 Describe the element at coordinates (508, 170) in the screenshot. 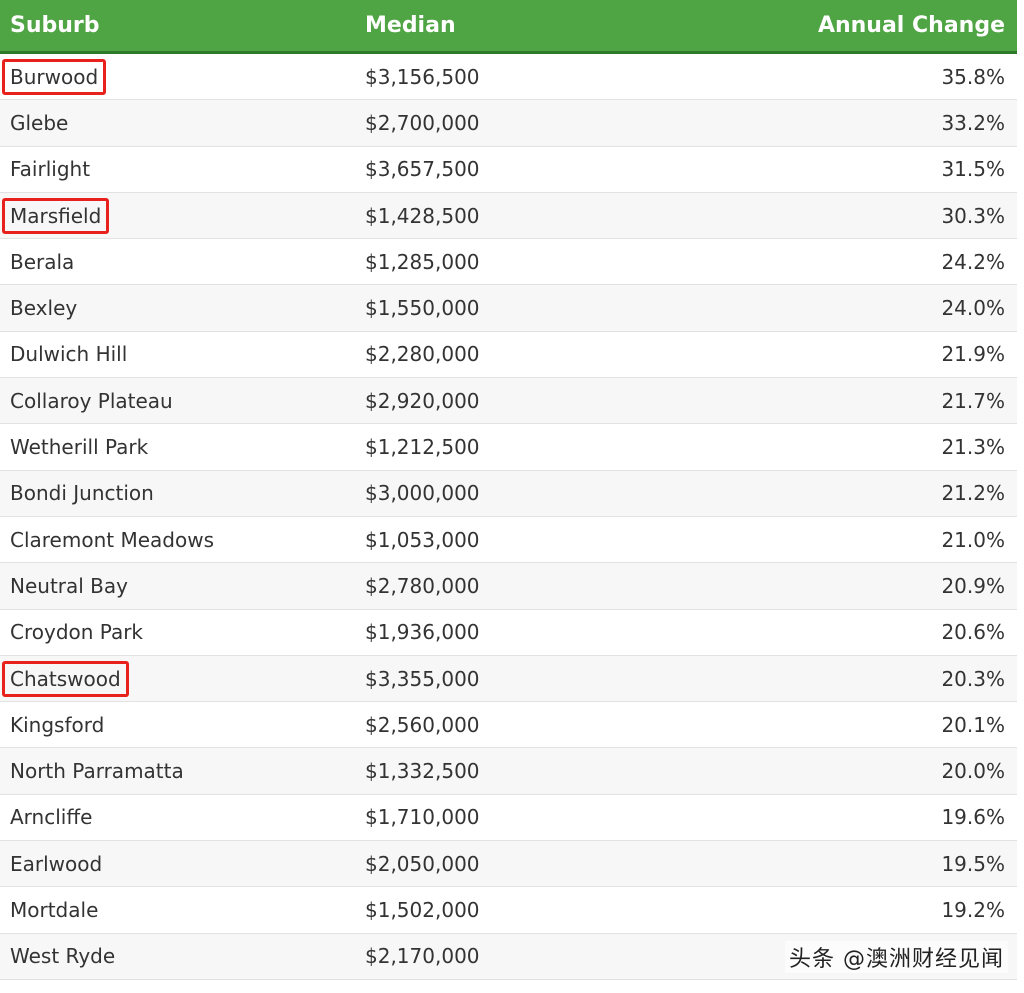

I see `table-row: Fairlight $3,657,500 31.5%` at that location.